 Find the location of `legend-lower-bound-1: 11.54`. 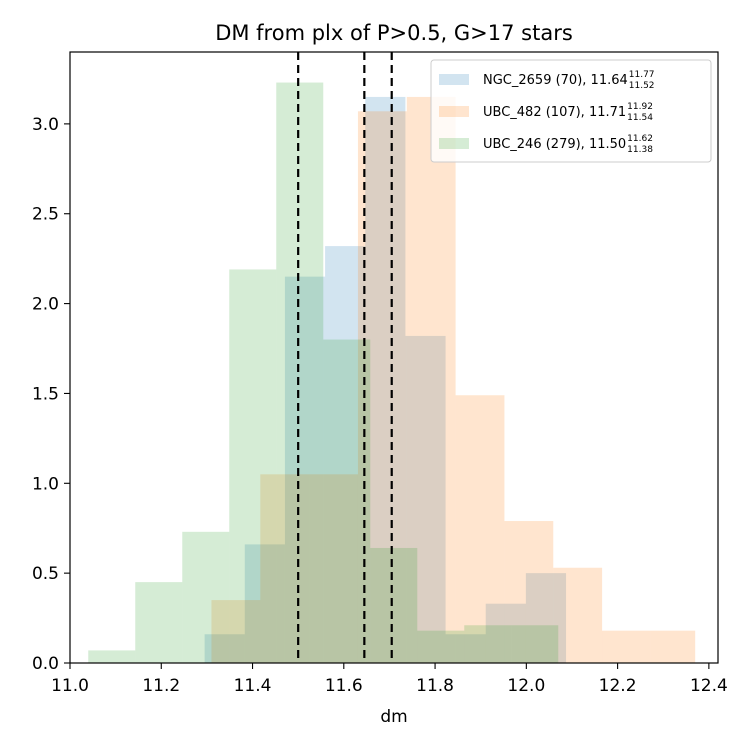

legend-lower-bound-1: 11.54 is located at coordinates (640, 118).